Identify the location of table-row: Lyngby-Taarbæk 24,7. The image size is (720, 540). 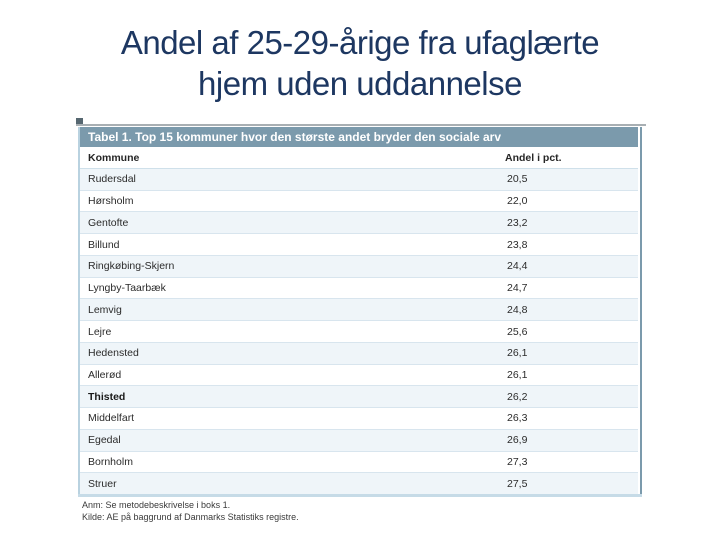
(359, 288).